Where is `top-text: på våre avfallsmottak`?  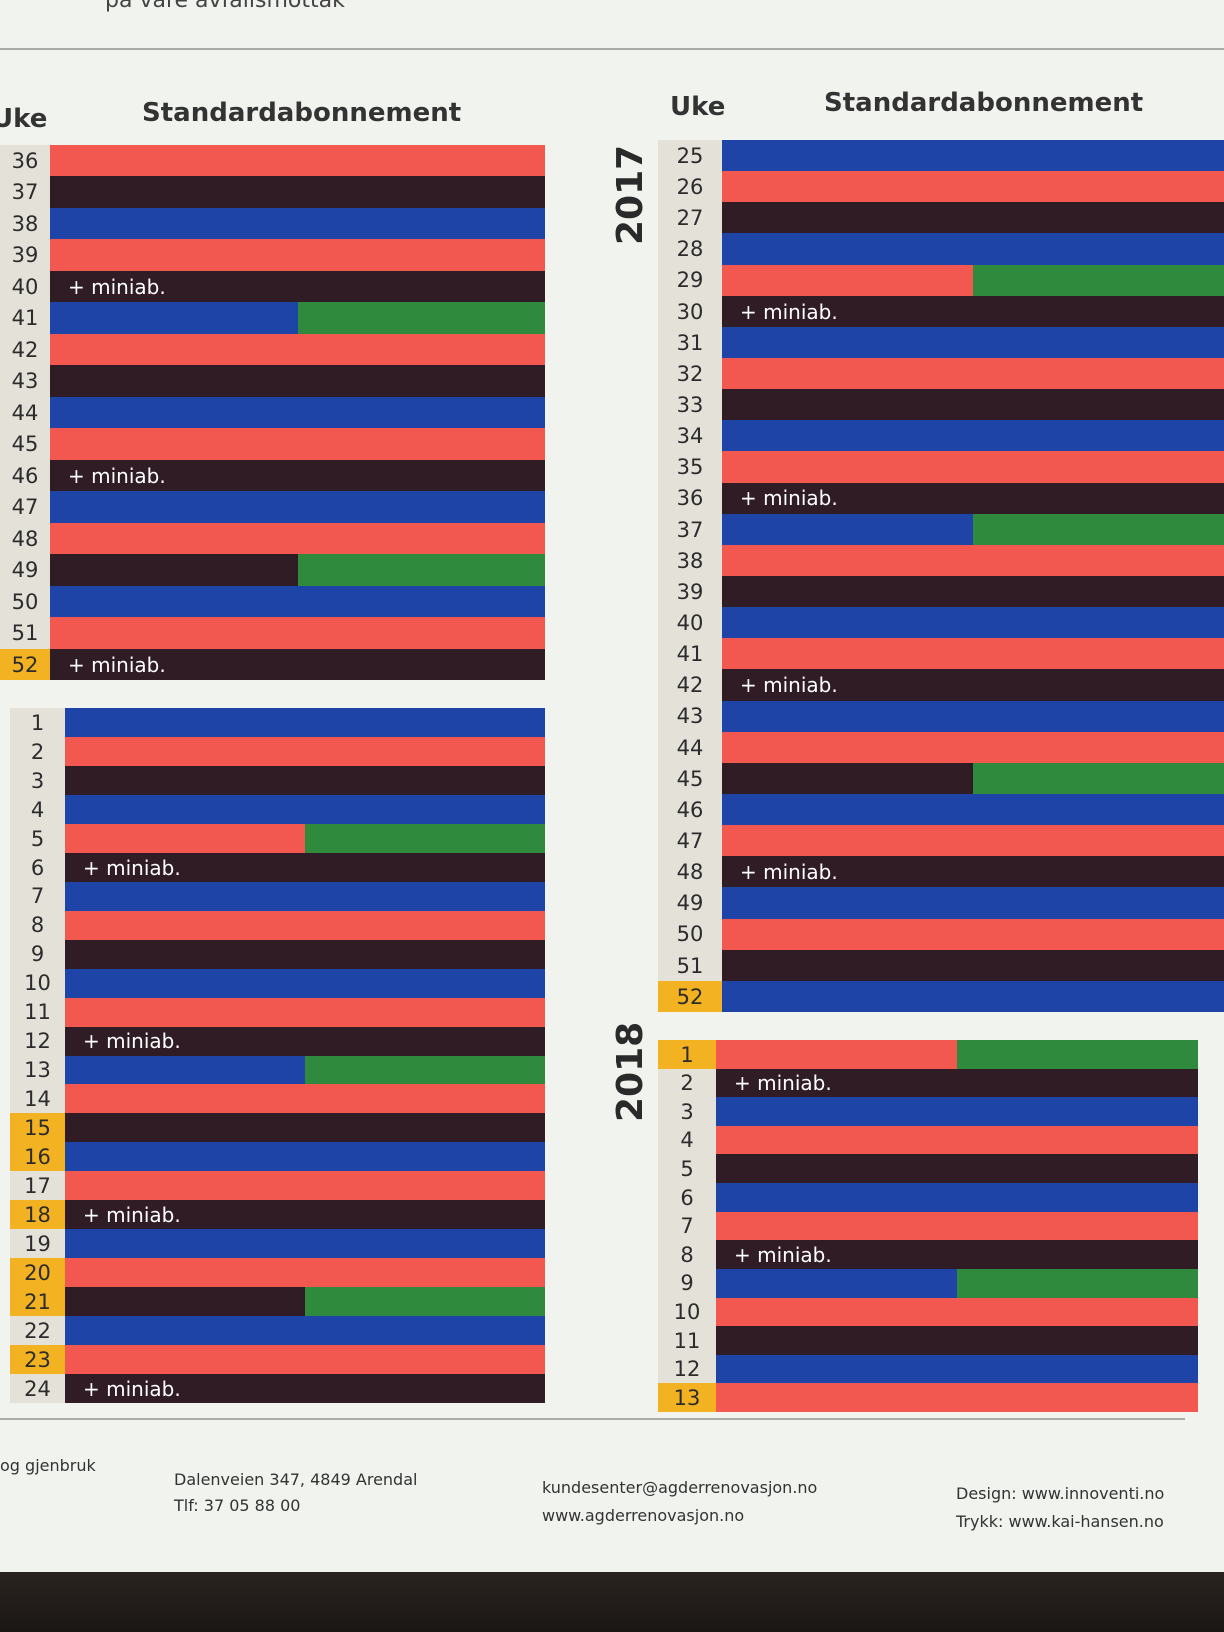 top-text: på våre avfallsmottak is located at coordinates (225, 6).